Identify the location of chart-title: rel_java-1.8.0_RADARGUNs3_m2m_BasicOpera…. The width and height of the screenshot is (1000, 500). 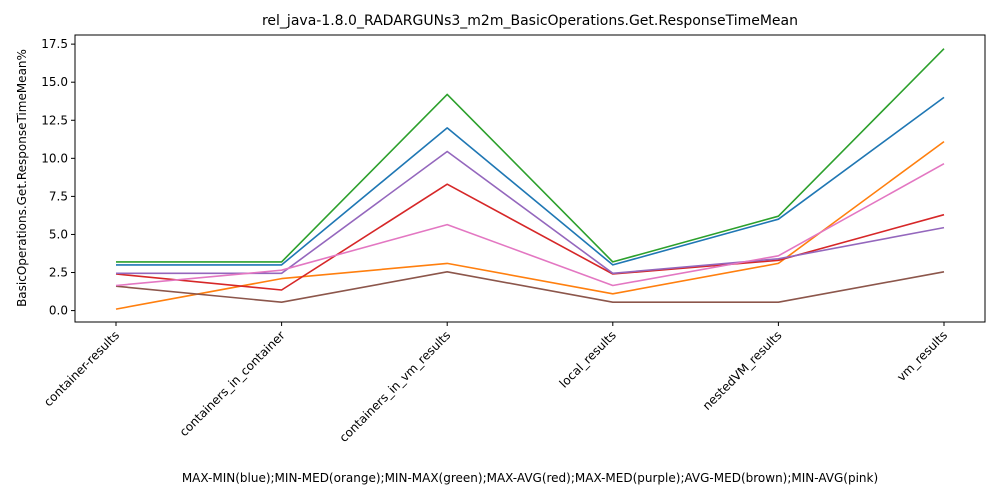
(530, 21).